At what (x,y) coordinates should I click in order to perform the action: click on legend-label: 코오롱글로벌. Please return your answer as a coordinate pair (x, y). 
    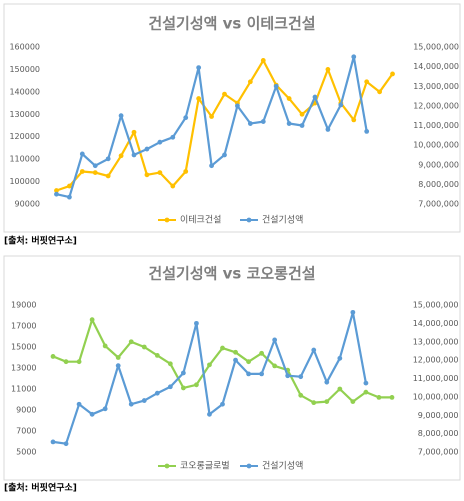
    Looking at the image, I should click on (205, 466).